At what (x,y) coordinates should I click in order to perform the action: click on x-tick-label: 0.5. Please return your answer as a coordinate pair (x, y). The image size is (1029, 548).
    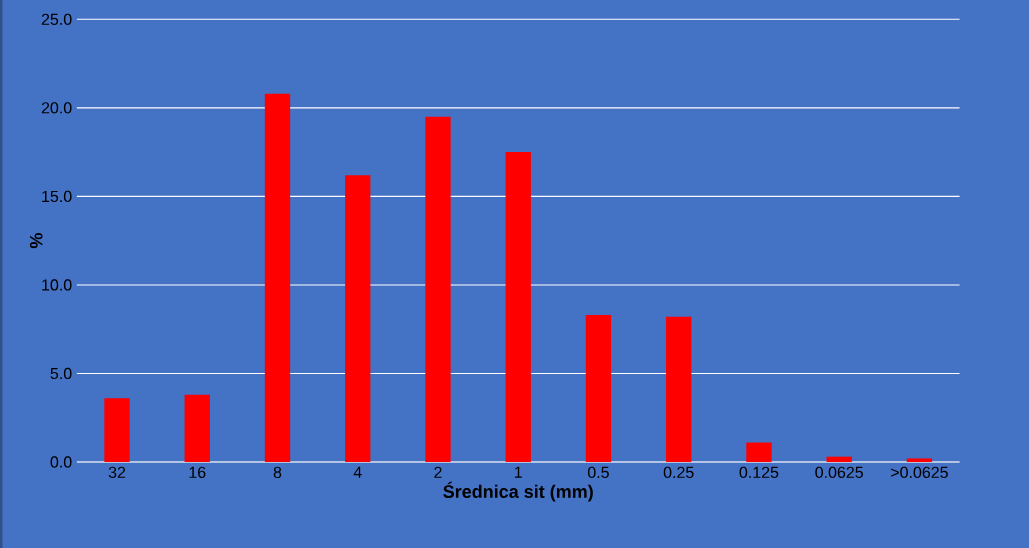
    Looking at the image, I should click on (598, 472).